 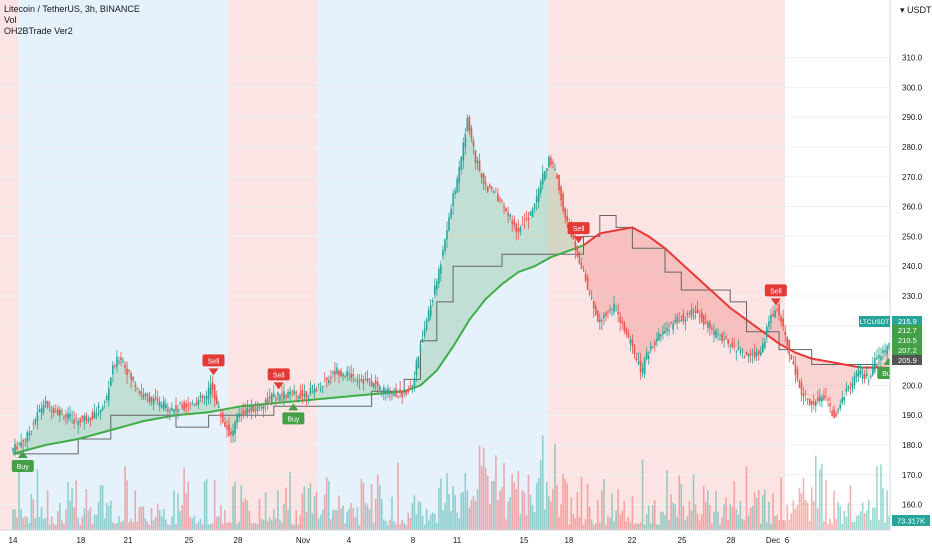 What do you see at coordinates (457, 540) in the screenshot?
I see `time-tick-label: 11` at bounding box center [457, 540].